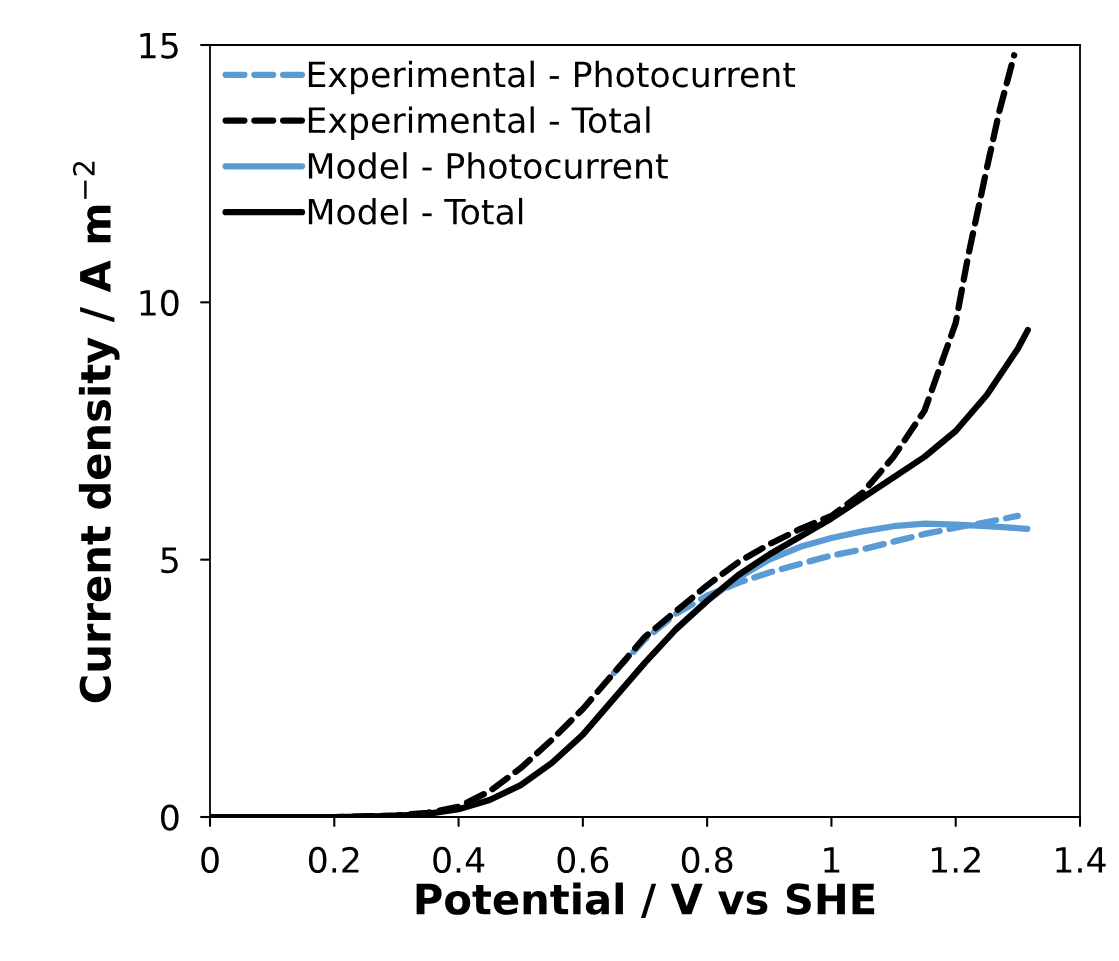  I want to click on x-tick-label: 1.2, so click(955, 859).